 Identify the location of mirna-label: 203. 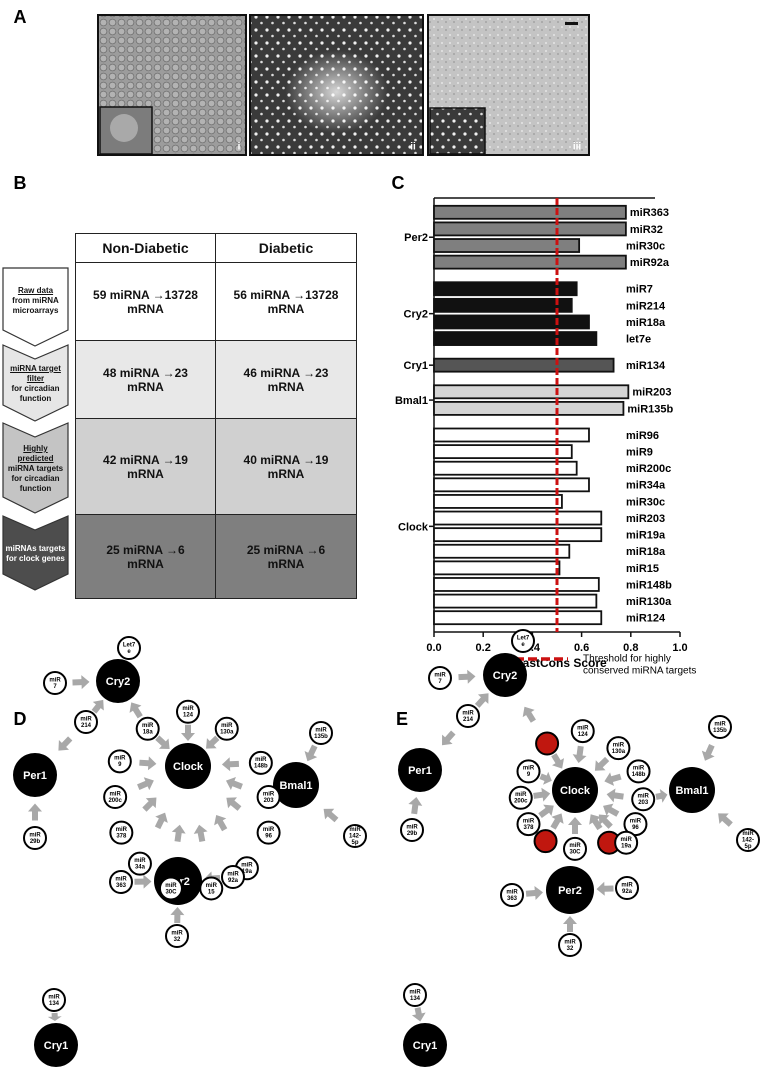
(269, 801).